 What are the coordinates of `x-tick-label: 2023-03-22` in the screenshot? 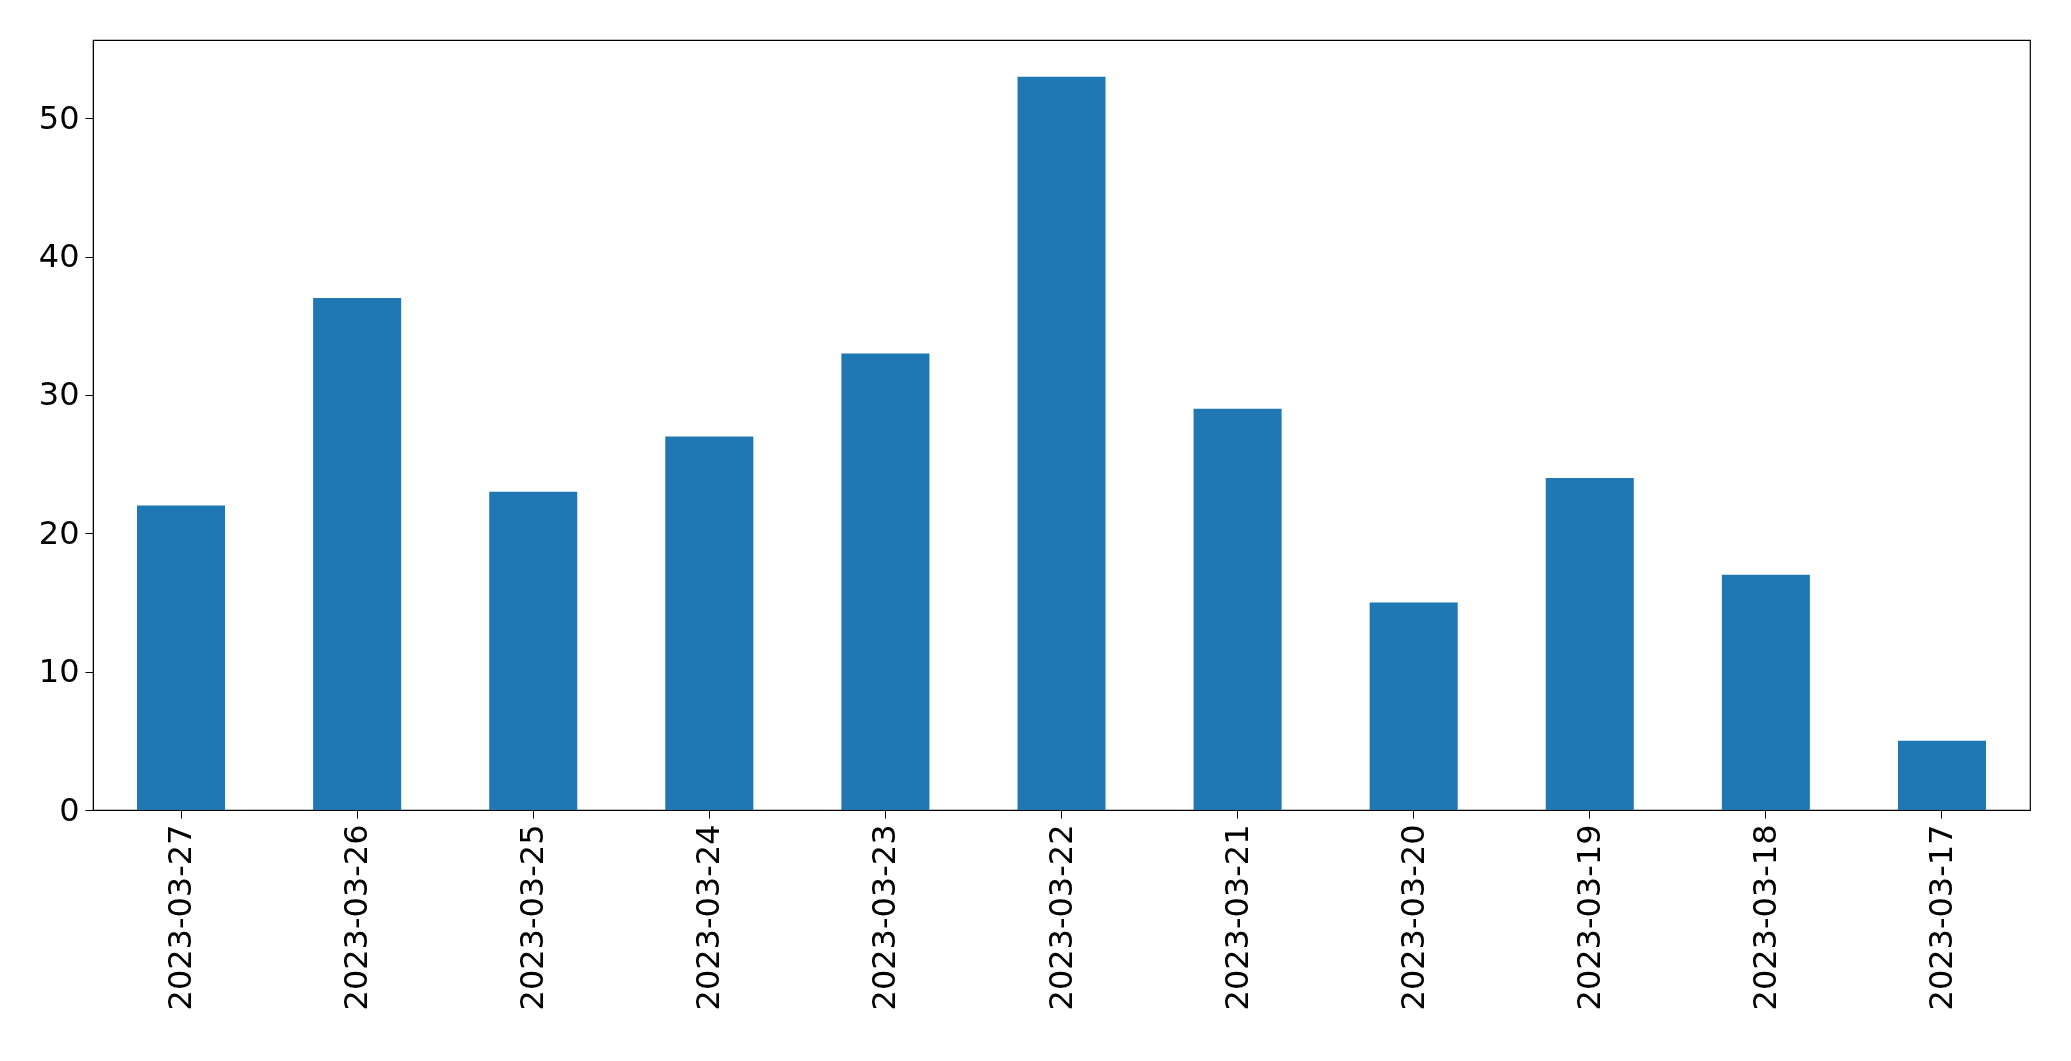 It's located at (1060, 917).